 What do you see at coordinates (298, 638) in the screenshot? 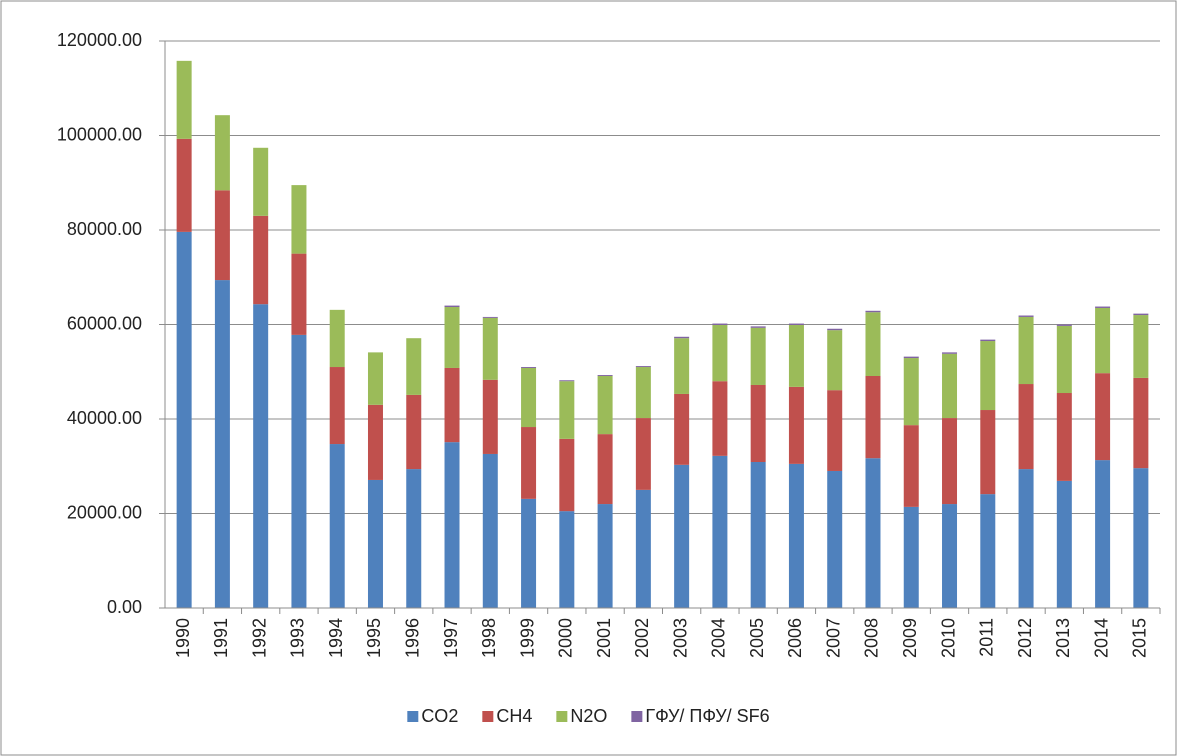
I see `x-tick-label: 1993` at bounding box center [298, 638].